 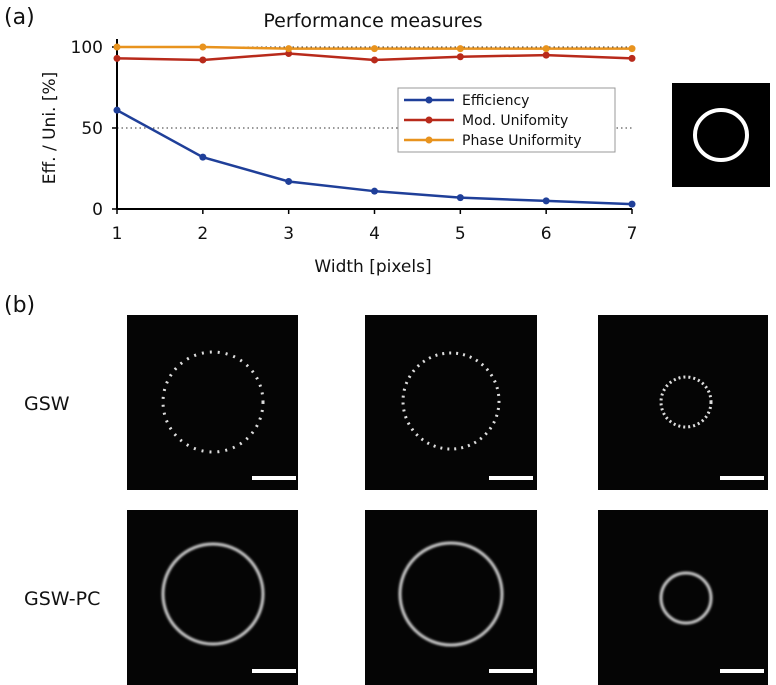 What do you see at coordinates (19, 305) in the screenshot?
I see `panel-label: (b)` at bounding box center [19, 305].